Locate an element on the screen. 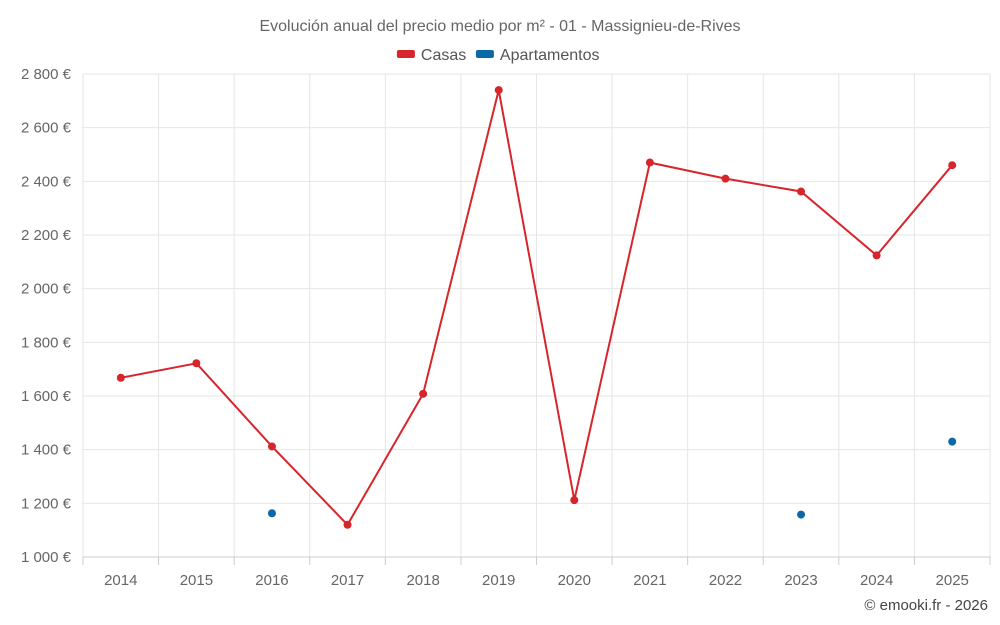 The width and height of the screenshot is (1000, 625). y-tick-label: 2 000 € is located at coordinates (46, 289).